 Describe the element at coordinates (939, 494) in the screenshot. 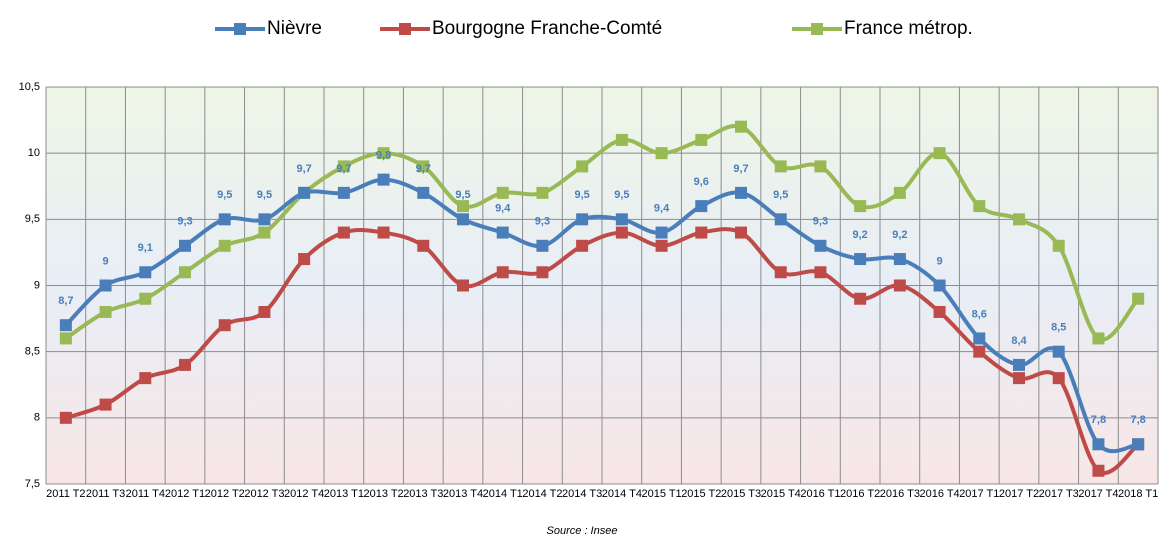

I see `x-tick-label: 2016 T4` at that location.